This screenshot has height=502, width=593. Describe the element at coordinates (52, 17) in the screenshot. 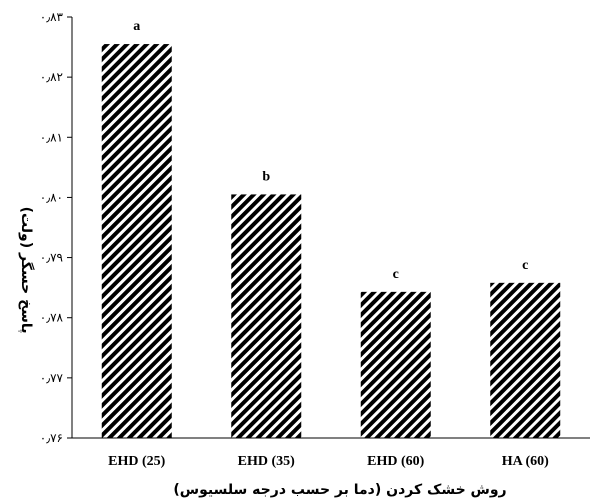

I see `y-tick-label: ۰٫۸۳` at that location.